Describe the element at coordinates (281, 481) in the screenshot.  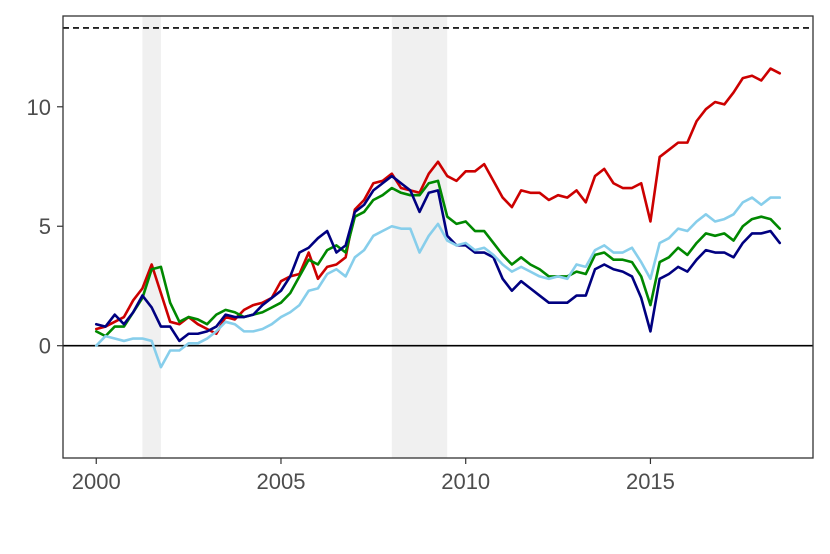
I see `x-tick-label: 2005` at that location.